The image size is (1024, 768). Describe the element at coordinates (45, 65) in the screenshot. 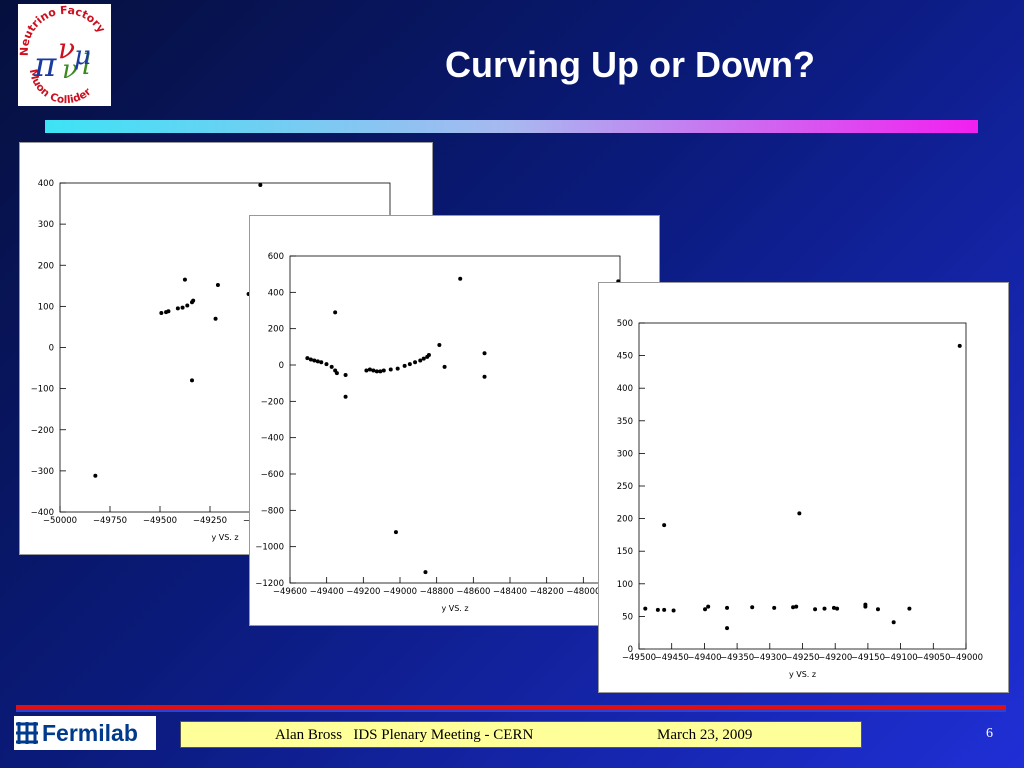

I see `svg-text: π` at that location.